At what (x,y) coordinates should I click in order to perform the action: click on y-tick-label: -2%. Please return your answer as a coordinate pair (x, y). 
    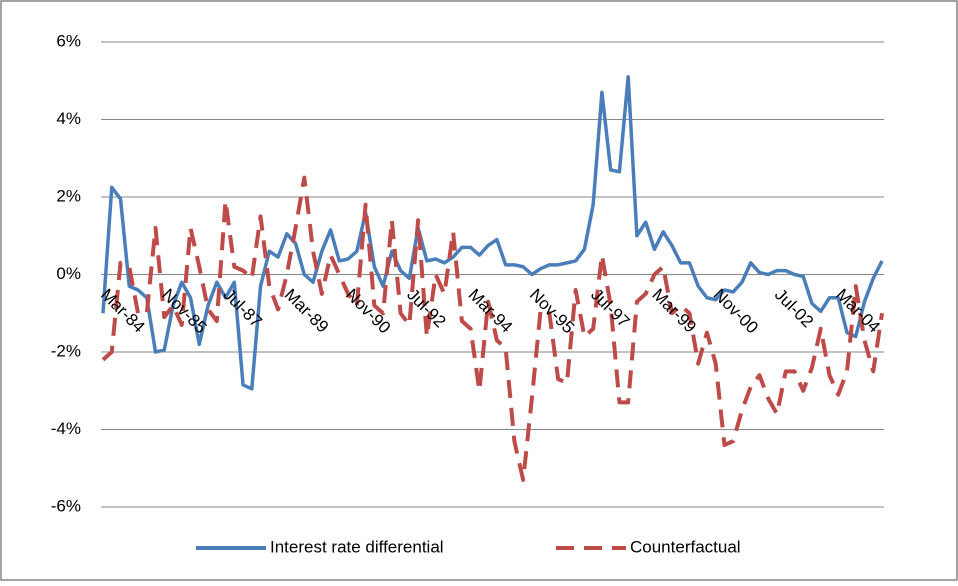
    Looking at the image, I should click on (66, 350).